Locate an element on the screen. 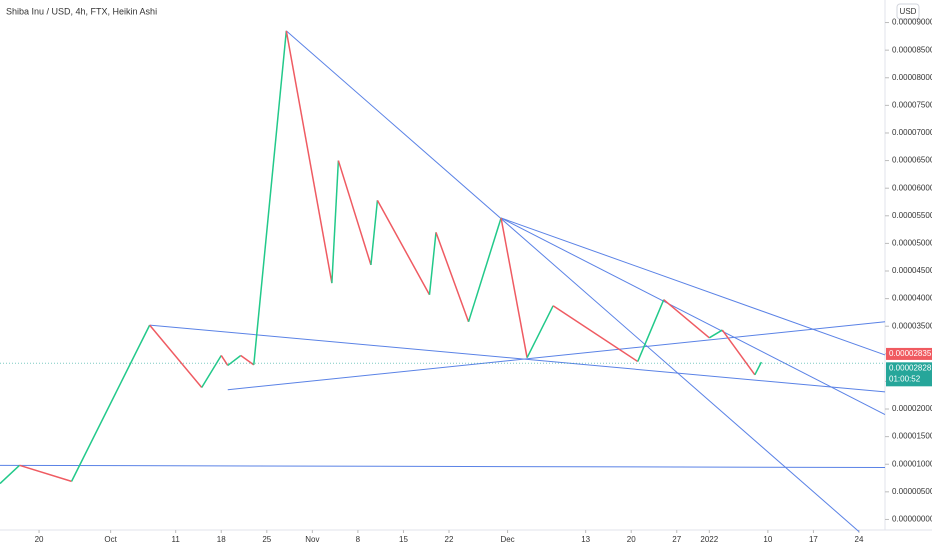  x-tick-label: Oct is located at coordinates (110, 539).